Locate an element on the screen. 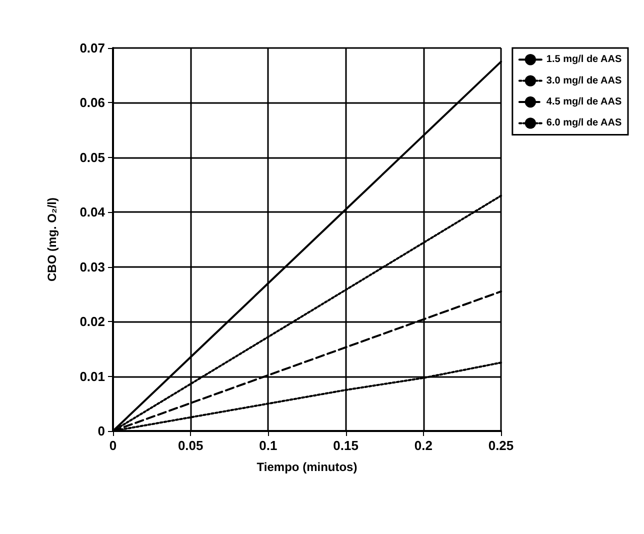  legend-label: 6.0 mg/l de AAS is located at coordinates (584, 123).